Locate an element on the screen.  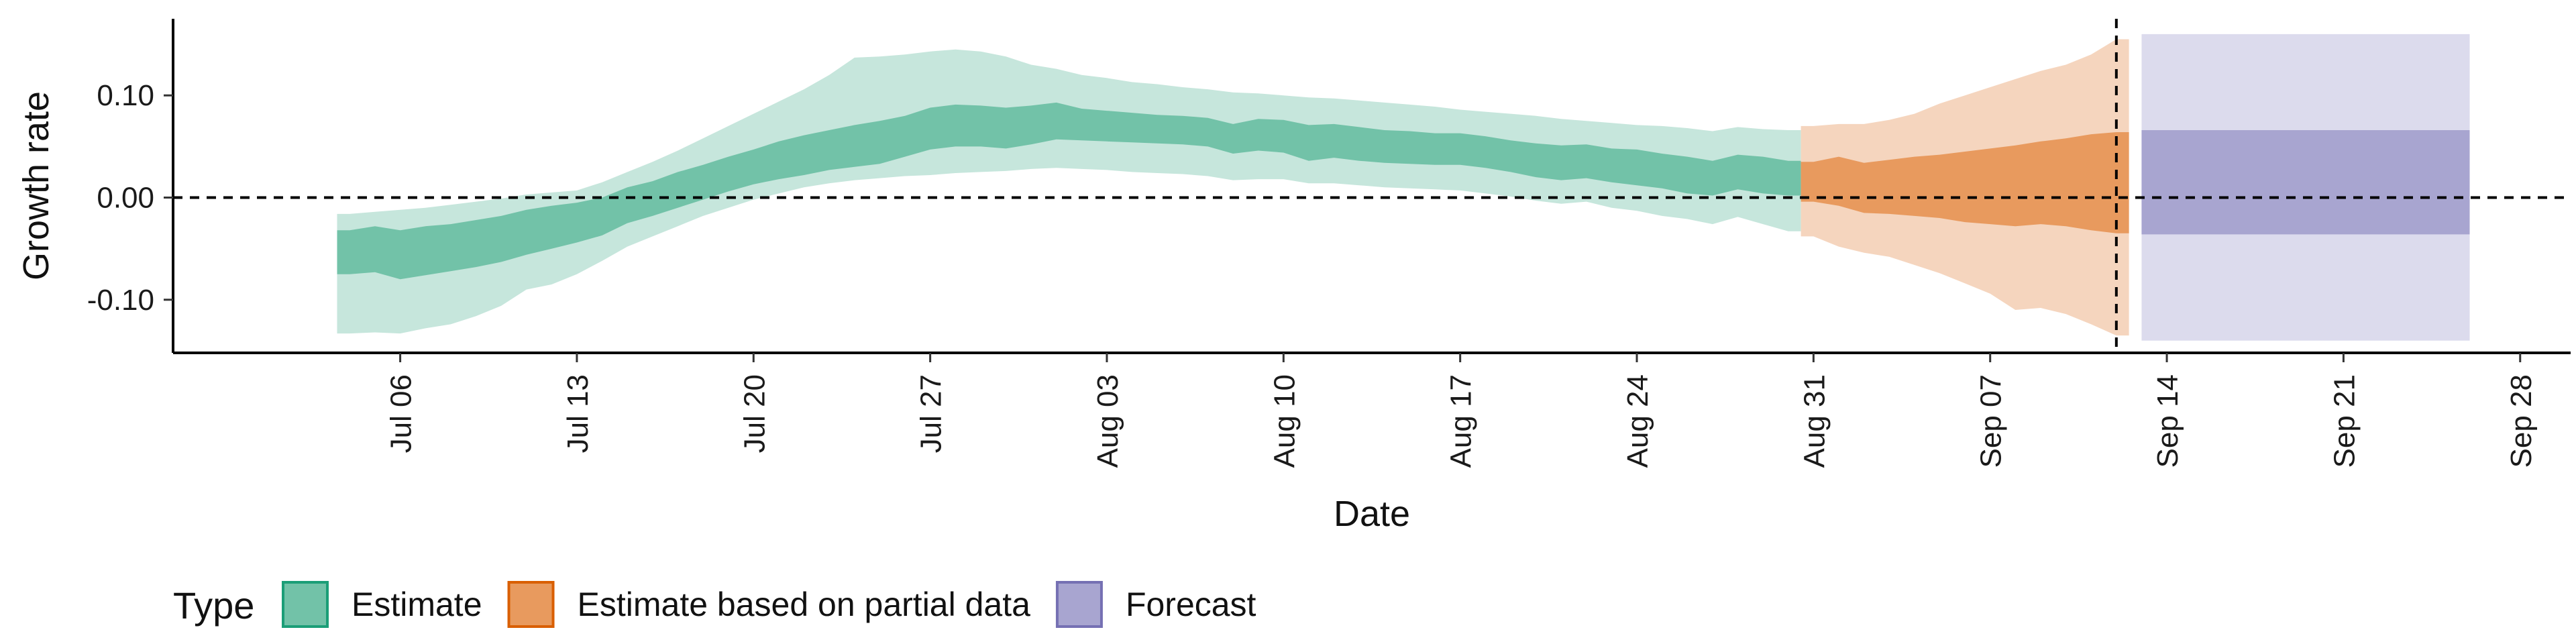
legend-label: Estimate based on partial data is located at coordinates (804, 604).